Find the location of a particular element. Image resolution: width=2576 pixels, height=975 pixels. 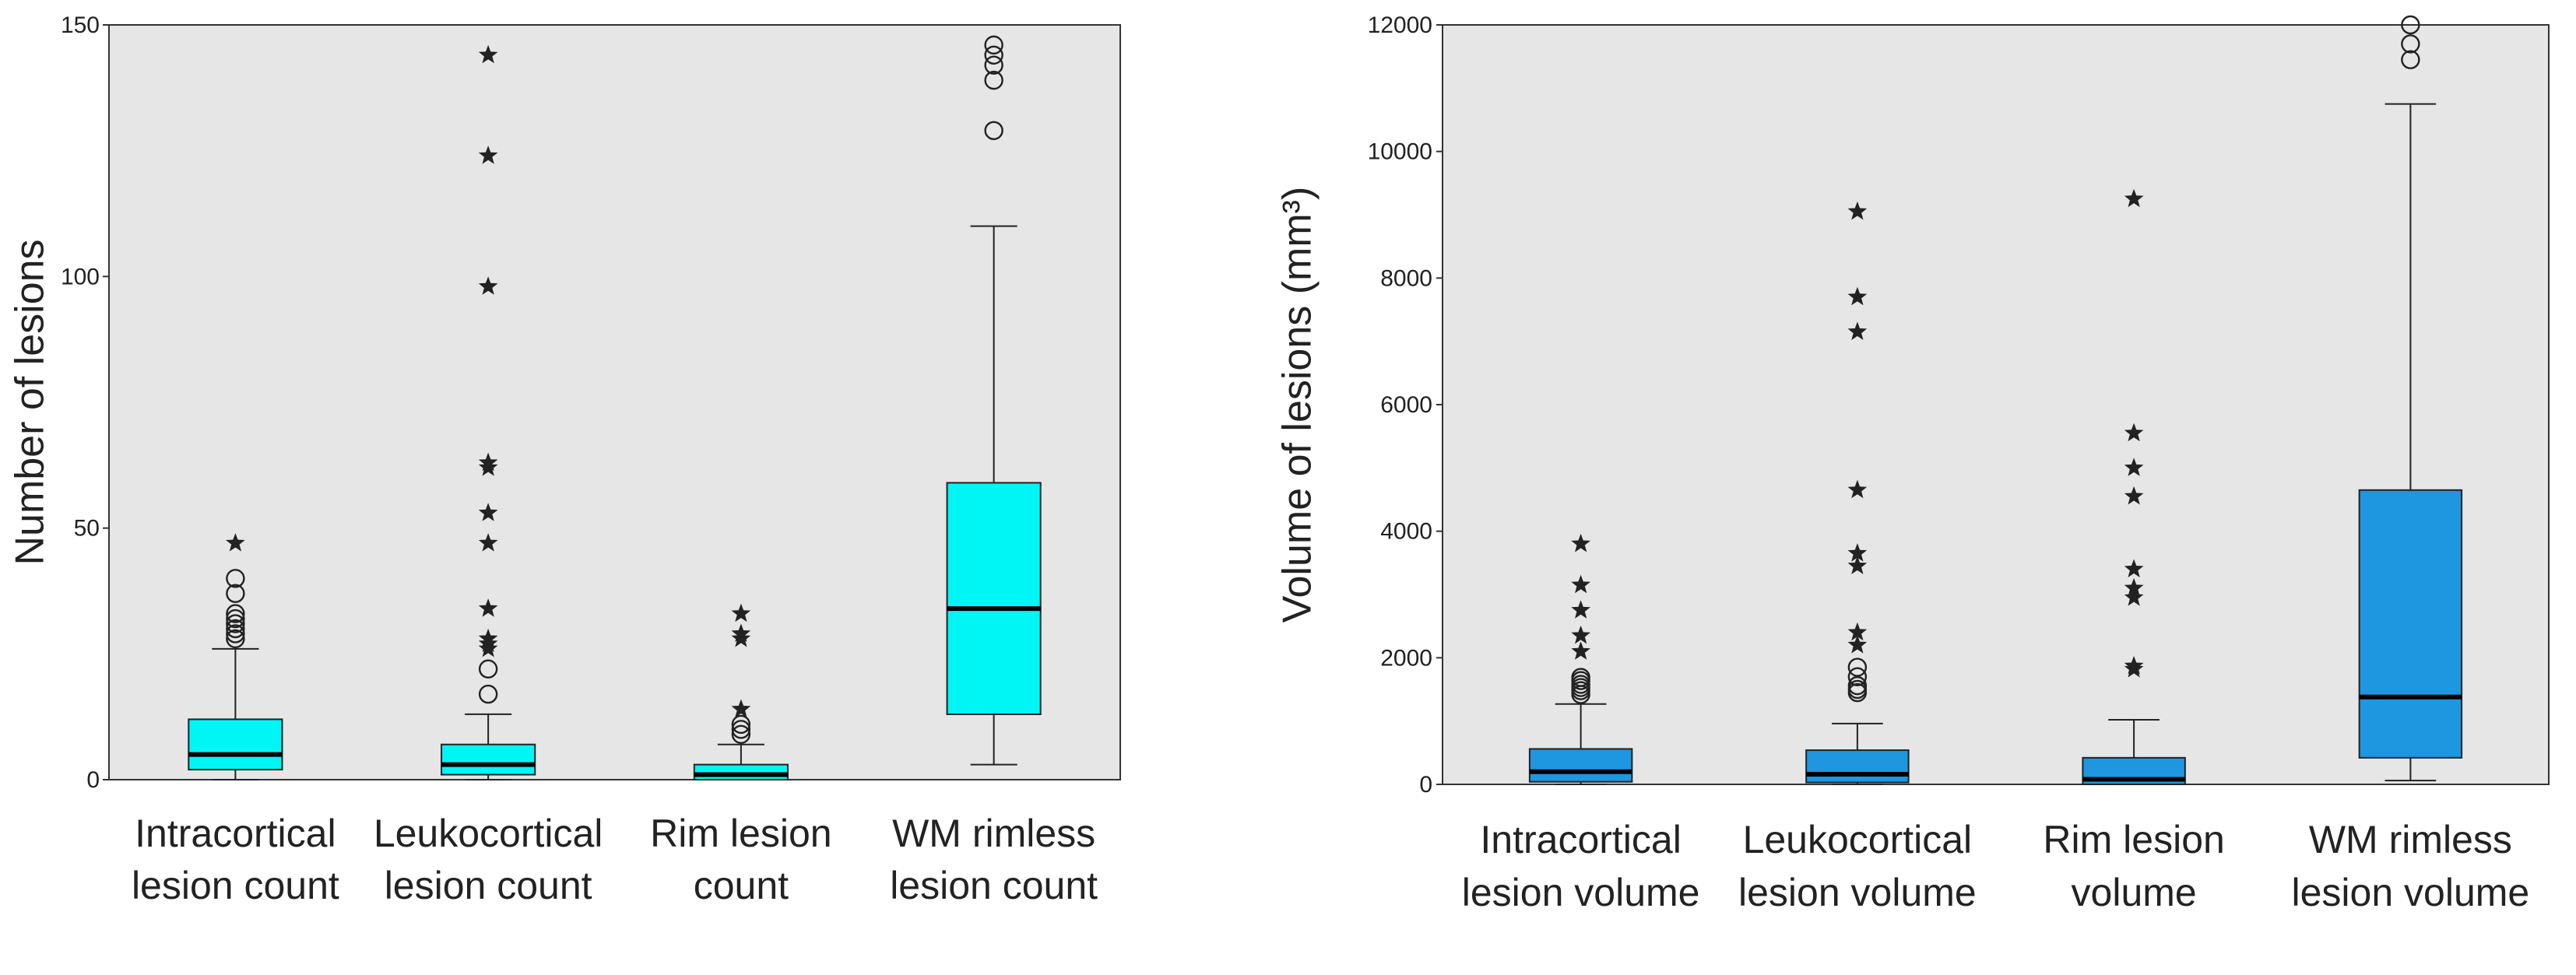

category-label-line2: volume is located at coordinates (2134, 893).